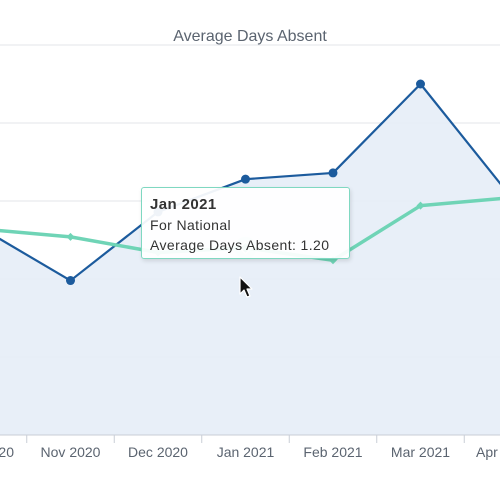  I want to click on x-tick-label: Mar 2021, so click(420, 452).